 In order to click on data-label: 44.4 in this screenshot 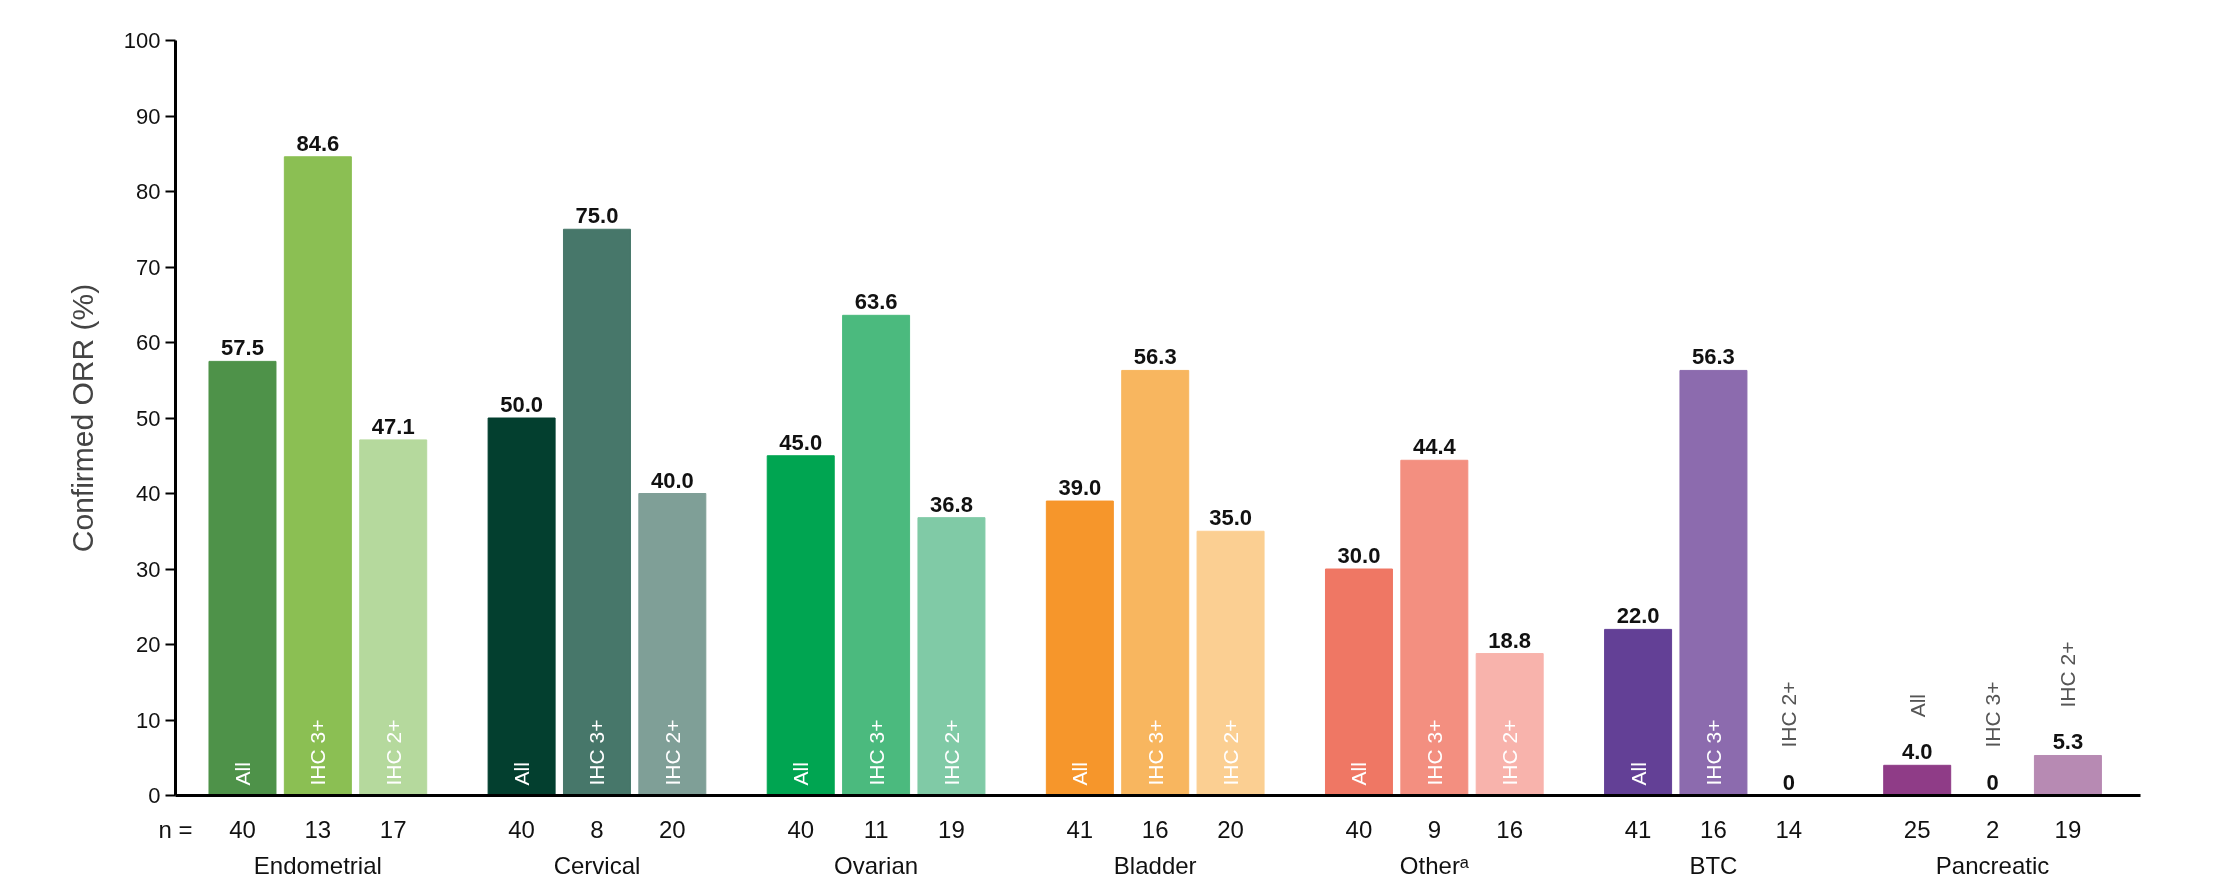, I will do `click(1434, 447)`.